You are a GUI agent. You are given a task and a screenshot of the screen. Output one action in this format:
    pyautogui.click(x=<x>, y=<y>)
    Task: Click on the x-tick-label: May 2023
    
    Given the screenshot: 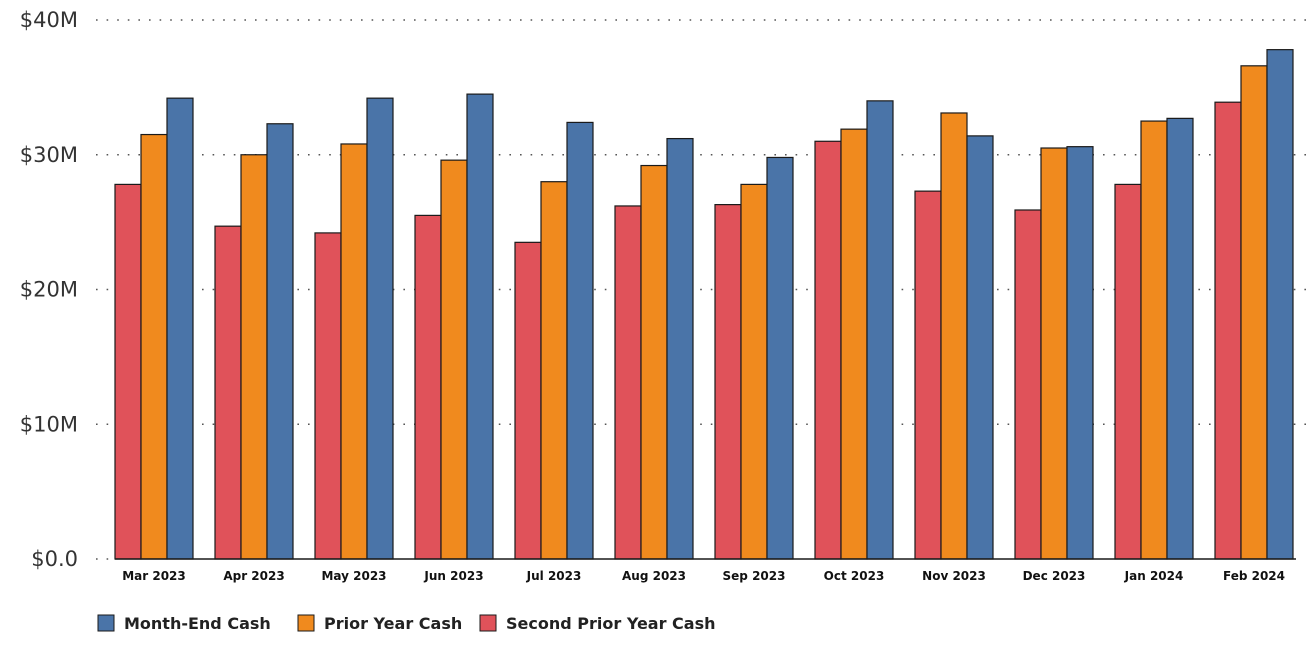 What is the action you would take?
    pyautogui.click(x=353, y=576)
    